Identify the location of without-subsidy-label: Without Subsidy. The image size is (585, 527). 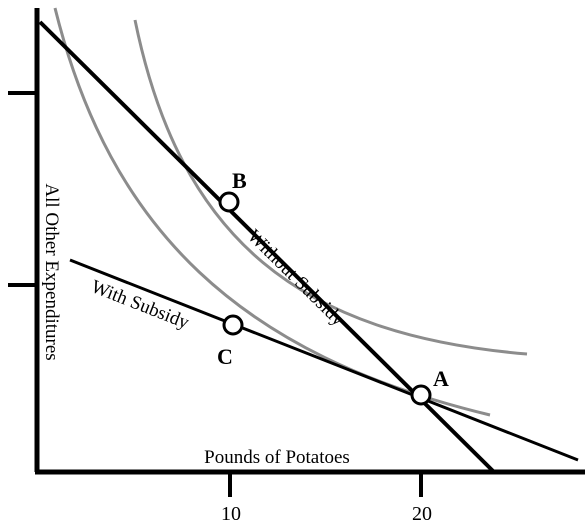
(296, 278).